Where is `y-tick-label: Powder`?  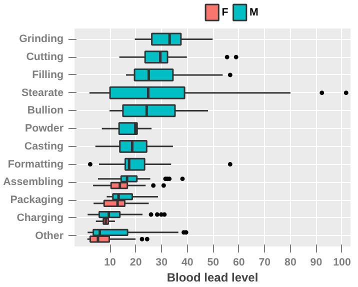 y-tick-label: Powder is located at coordinates (44, 128).